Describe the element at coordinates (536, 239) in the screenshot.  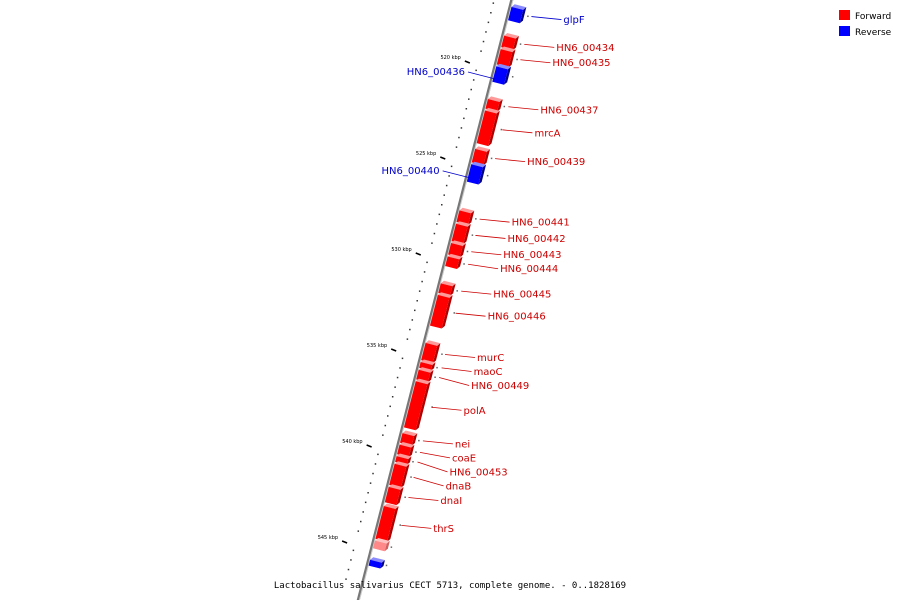
I see `gene-label-text: HN6_00442` at that location.